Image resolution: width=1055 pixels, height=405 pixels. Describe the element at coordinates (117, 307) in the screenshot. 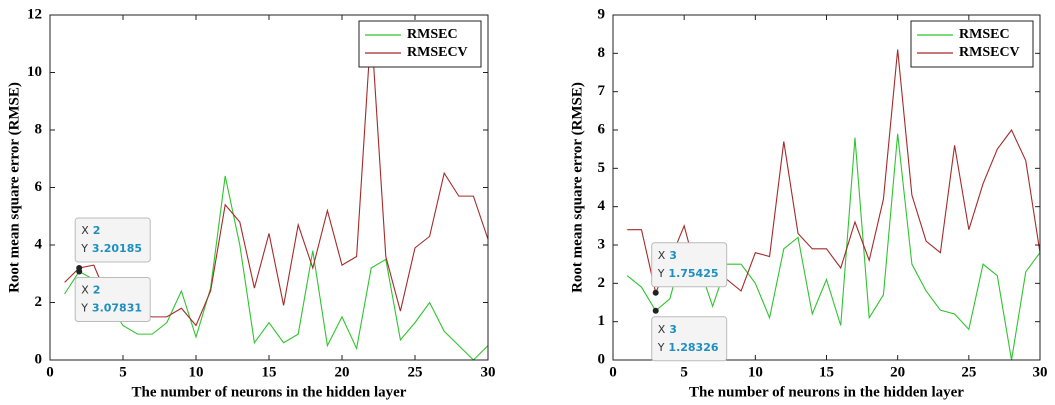

I see `datatip-y-value: 3.07831` at that location.